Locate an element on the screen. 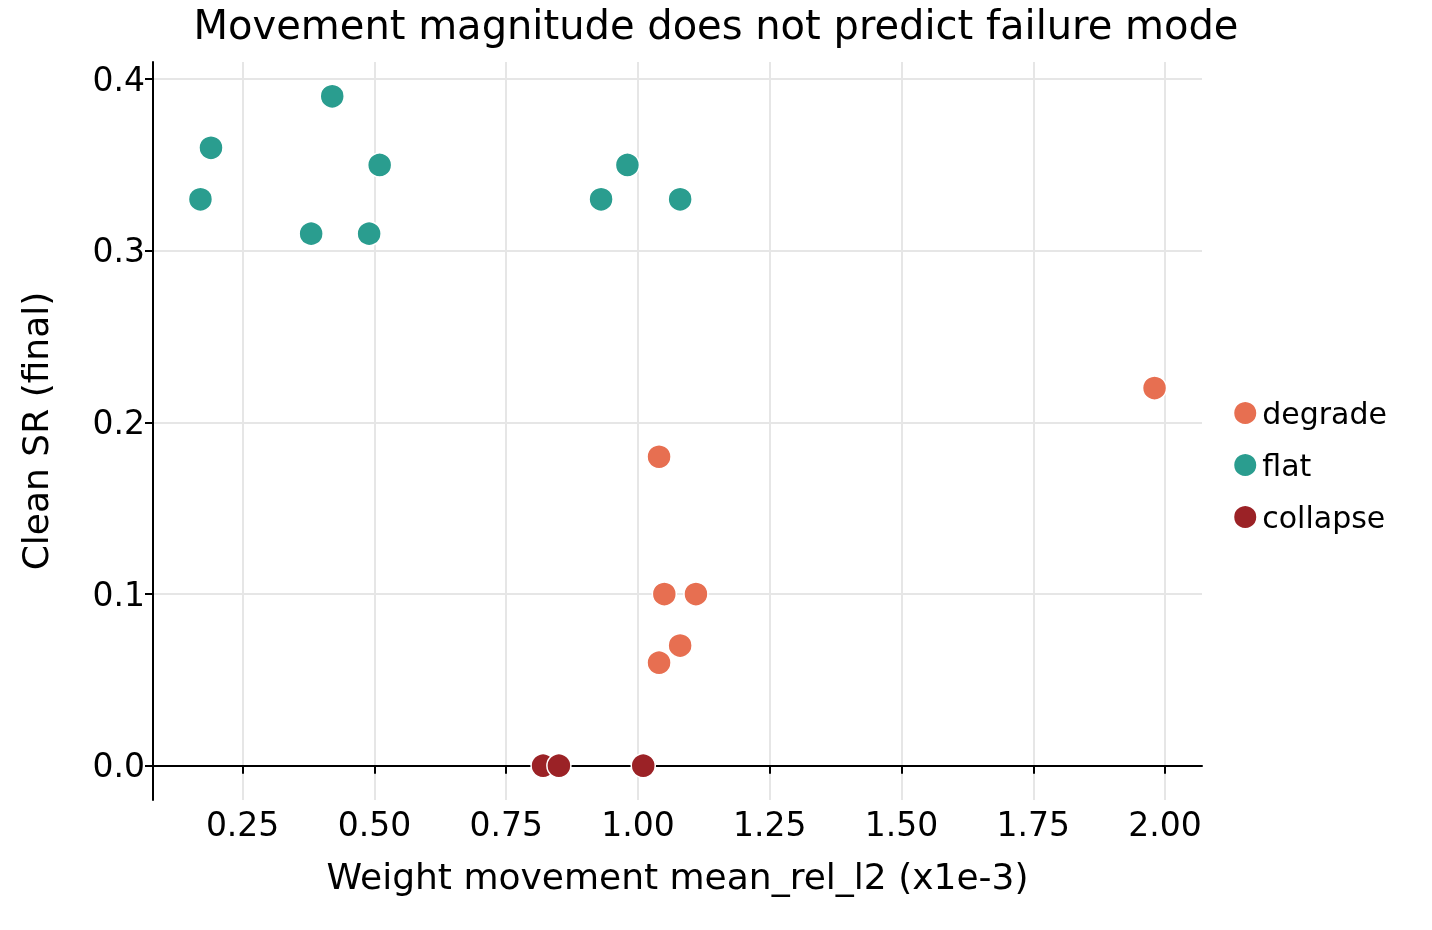 The width and height of the screenshot is (1432, 930). x-tick-label: 1.50 is located at coordinates (901, 824).